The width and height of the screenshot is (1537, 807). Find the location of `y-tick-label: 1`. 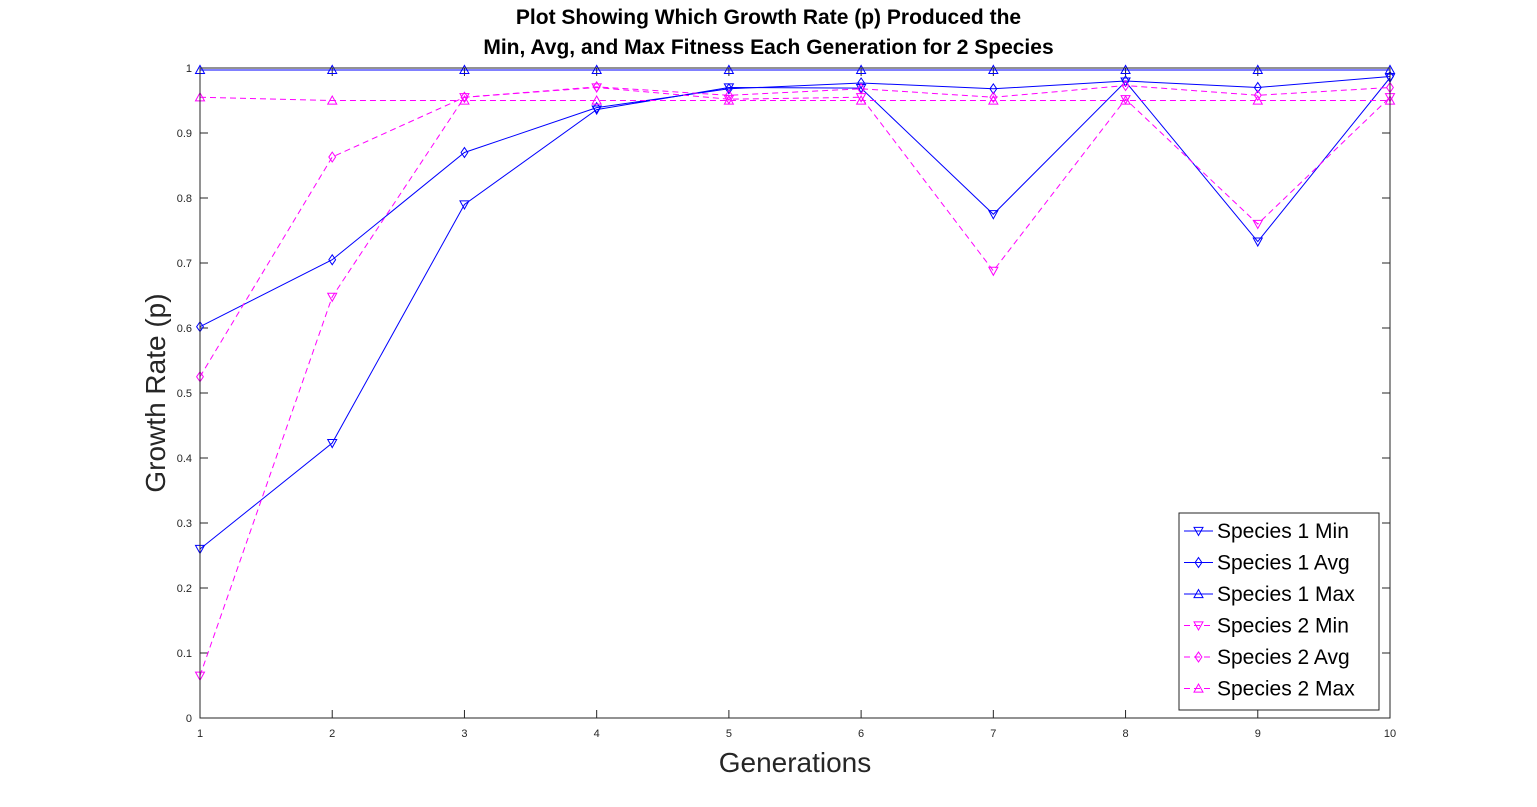

y-tick-label: 1 is located at coordinates (189, 69).